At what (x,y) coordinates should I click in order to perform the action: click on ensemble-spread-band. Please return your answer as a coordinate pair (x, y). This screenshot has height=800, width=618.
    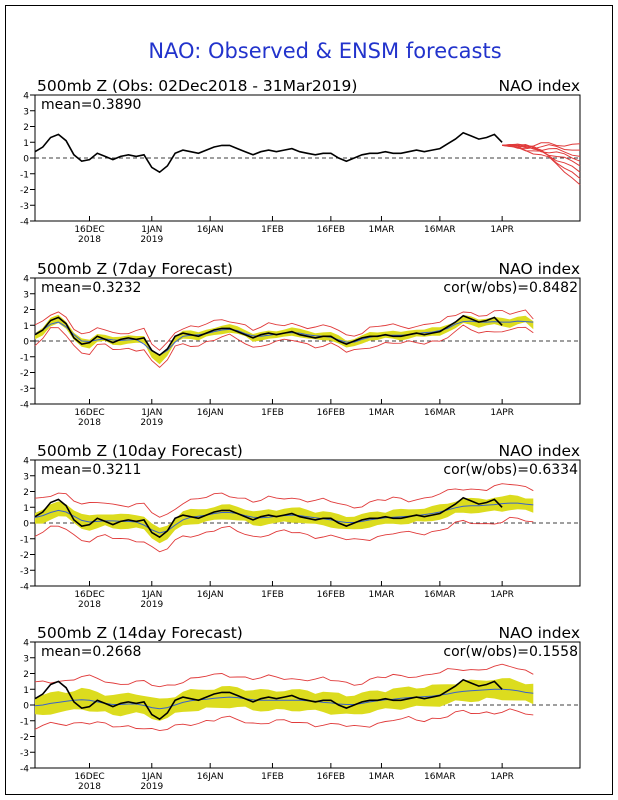
    Looking at the image, I should click on (284, 699).